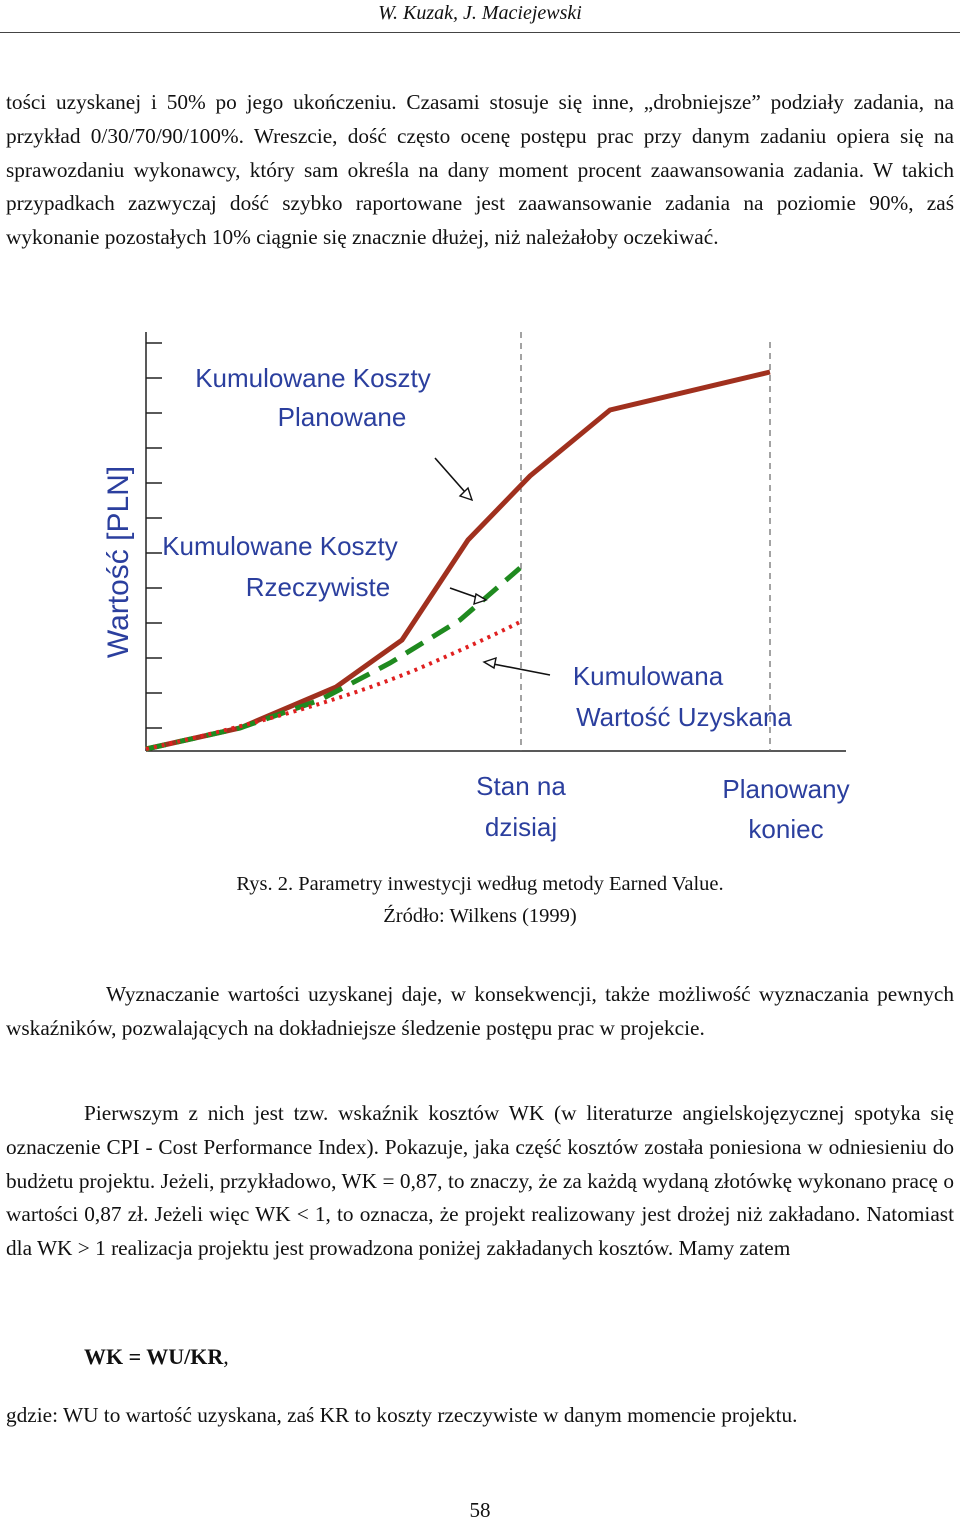 This screenshot has height=1528, width=960. What do you see at coordinates (118, 562) in the screenshot?
I see `y-axis-label: Wartość [PLN]` at bounding box center [118, 562].